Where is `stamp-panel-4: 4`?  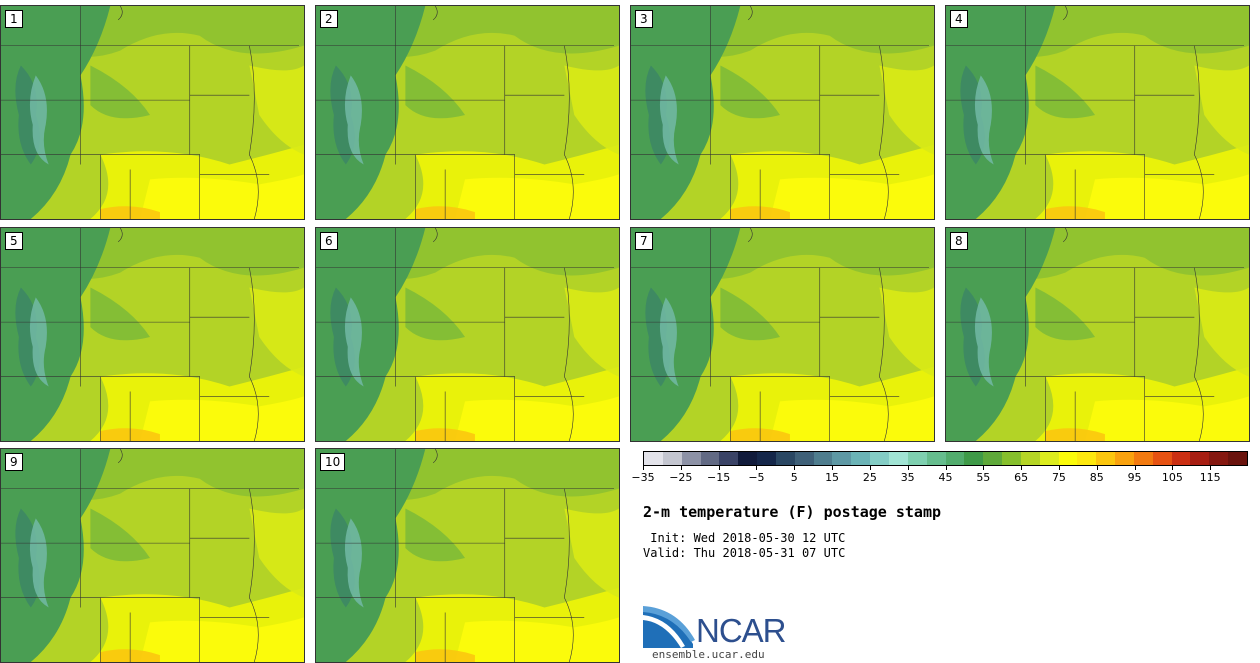
stamp-panel-4: 4 is located at coordinates (1097, 112).